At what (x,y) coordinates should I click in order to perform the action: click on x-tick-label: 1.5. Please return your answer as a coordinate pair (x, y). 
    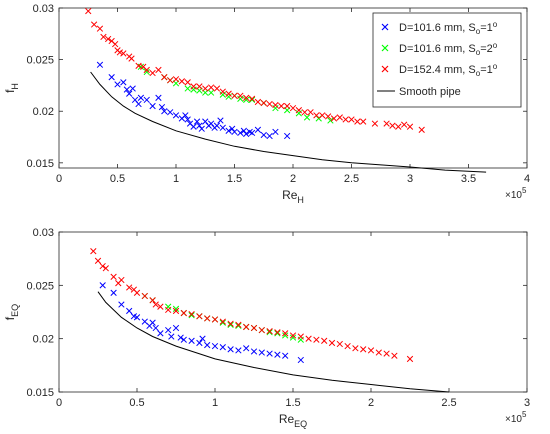
    Looking at the image, I should click on (234, 179).